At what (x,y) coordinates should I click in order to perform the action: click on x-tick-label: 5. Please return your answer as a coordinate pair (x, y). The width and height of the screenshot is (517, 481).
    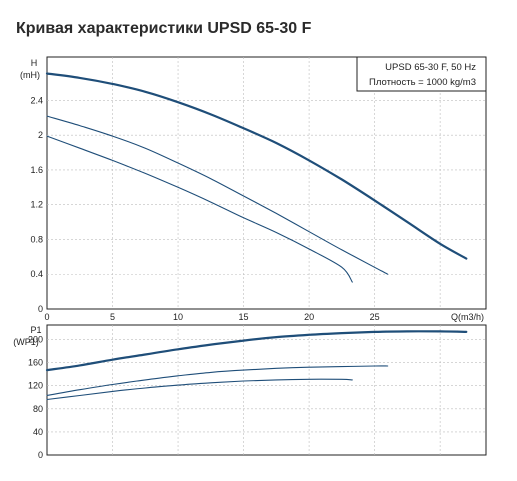
    Looking at the image, I should click on (112, 317).